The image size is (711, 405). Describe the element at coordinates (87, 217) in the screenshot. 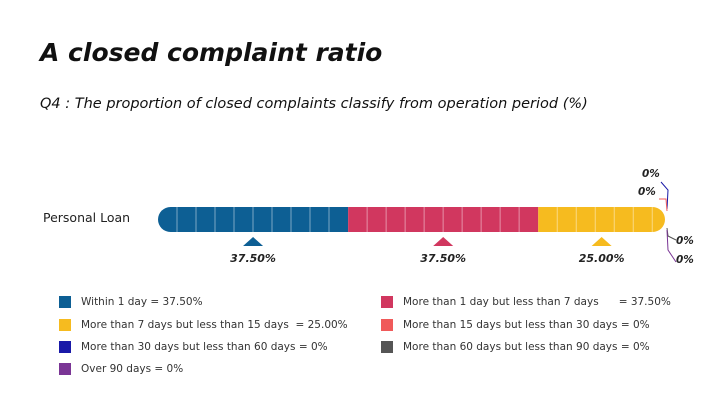

I see `category-label-personal-loan: Personal Loan` at that location.